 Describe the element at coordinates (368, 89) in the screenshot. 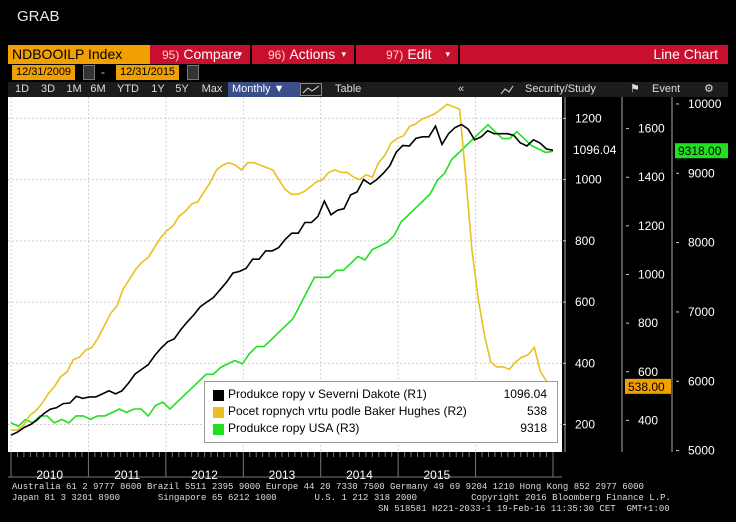

I see `period-toolbar` at that location.